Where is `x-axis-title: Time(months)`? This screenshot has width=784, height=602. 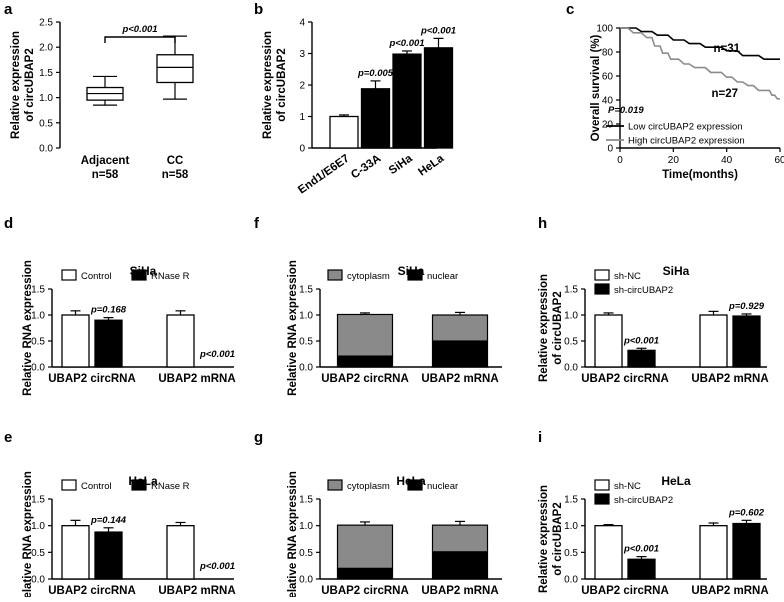
x-axis-title: Time(months) is located at coordinates (700, 175).